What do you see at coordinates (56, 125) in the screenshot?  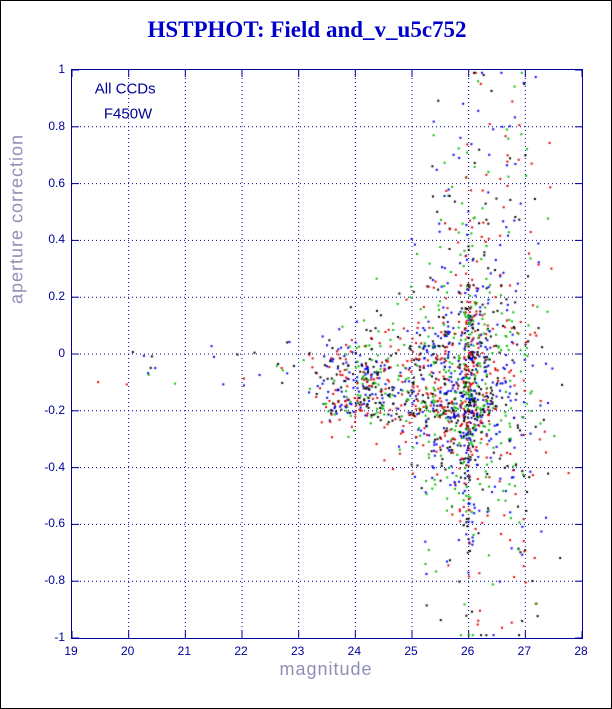 I see `y-tick-label: 0.8` at bounding box center [56, 125].